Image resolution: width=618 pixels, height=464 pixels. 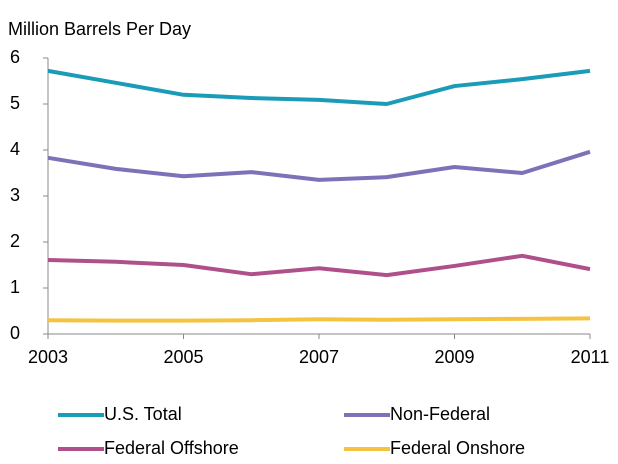 What do you see at coordinates (15, 241) in the screenshot?
I see `y-tick-label: 2` at bounding box center [15, 241].